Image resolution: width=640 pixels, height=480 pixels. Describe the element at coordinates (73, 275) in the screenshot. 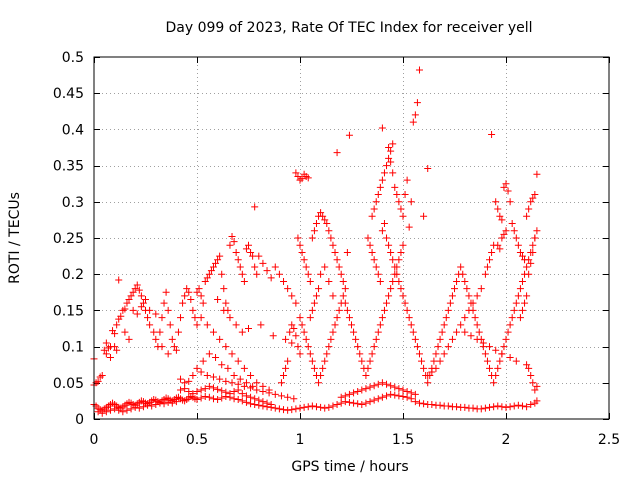

I see `y-tick-label: 0.2` at that location.